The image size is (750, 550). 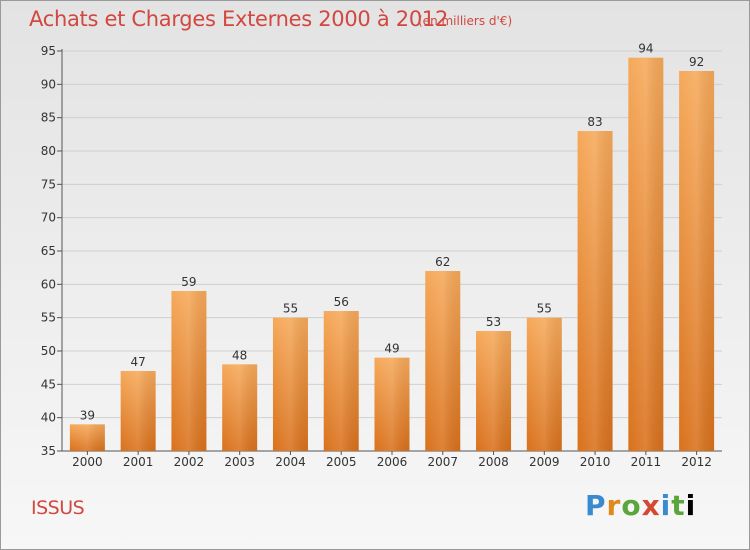 What do you see at coordinates (48, 351) in the screenshot?
I see `y-tick-label: 50` at bounding box center [48, 351].